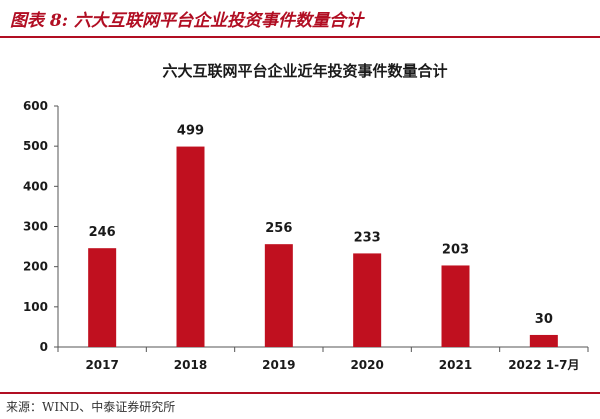 Image resolution: width=600 pixels, height=419 pixels. What do you see at coordinates (300, 37) in the screenshot?
I see `header-rule` at bounding box center [300, 37].